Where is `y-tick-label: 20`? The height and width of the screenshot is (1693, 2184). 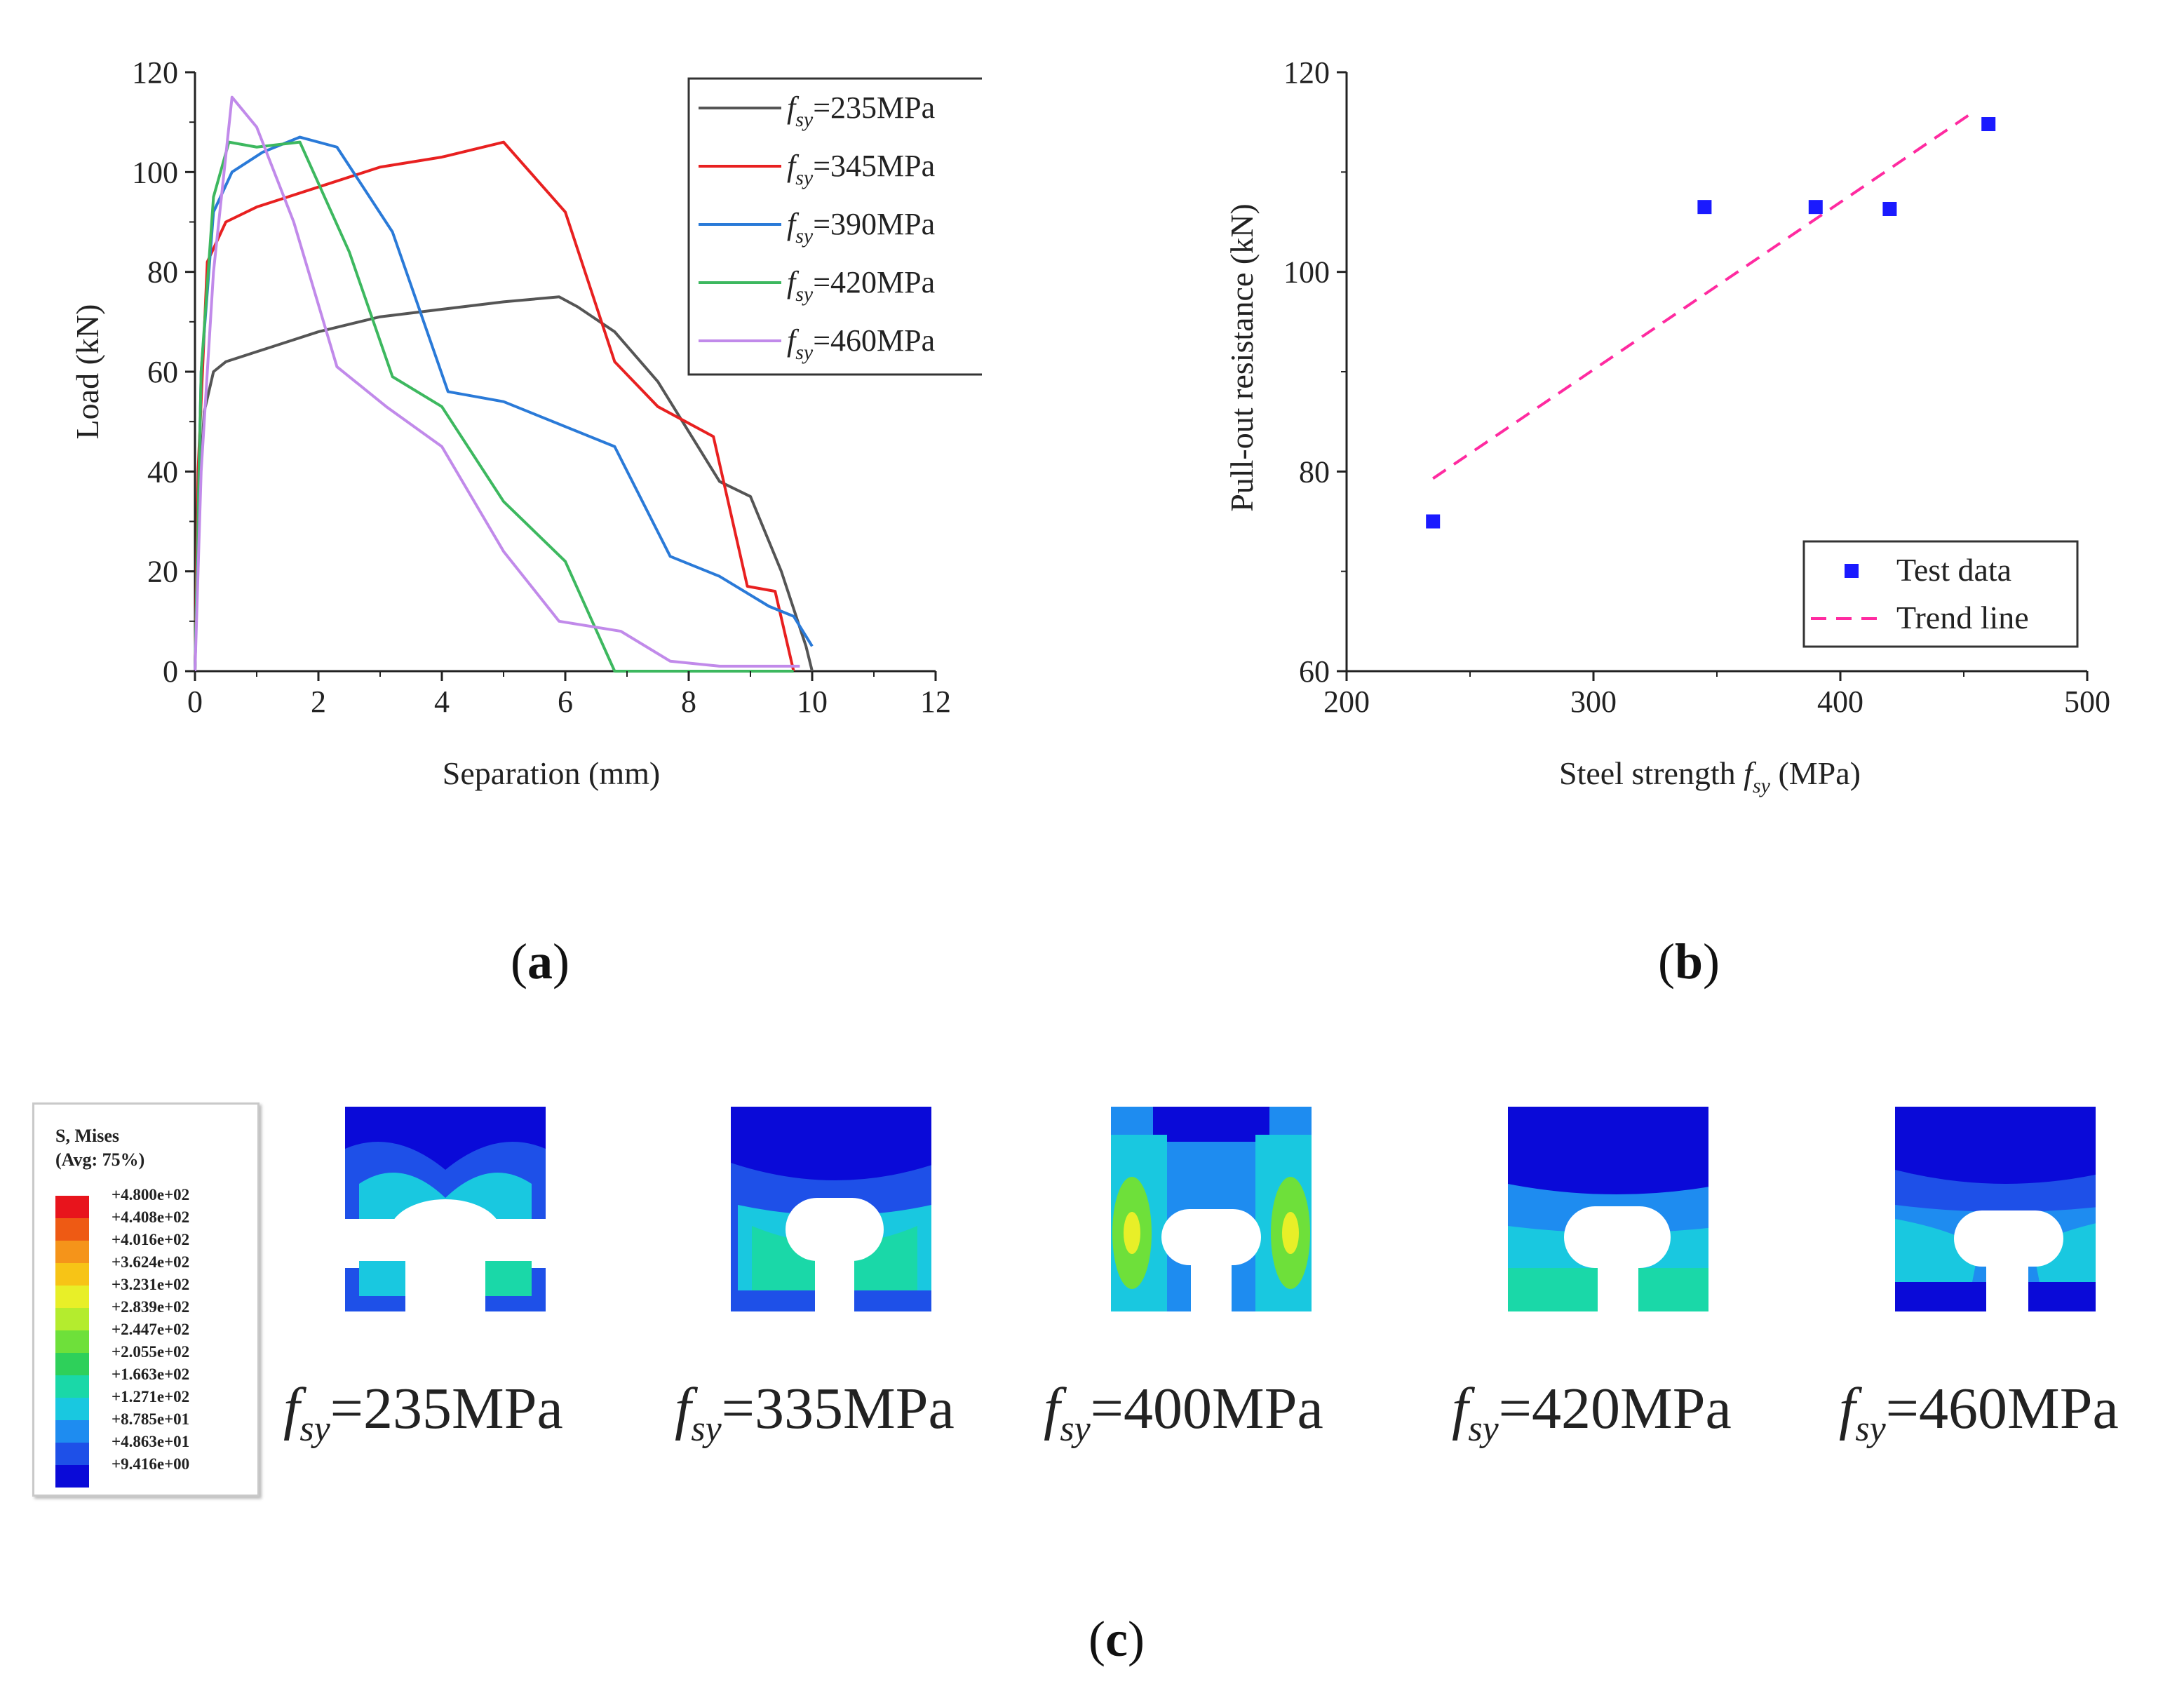 y-tick-label: 20 is located at coordinates (162, 572).